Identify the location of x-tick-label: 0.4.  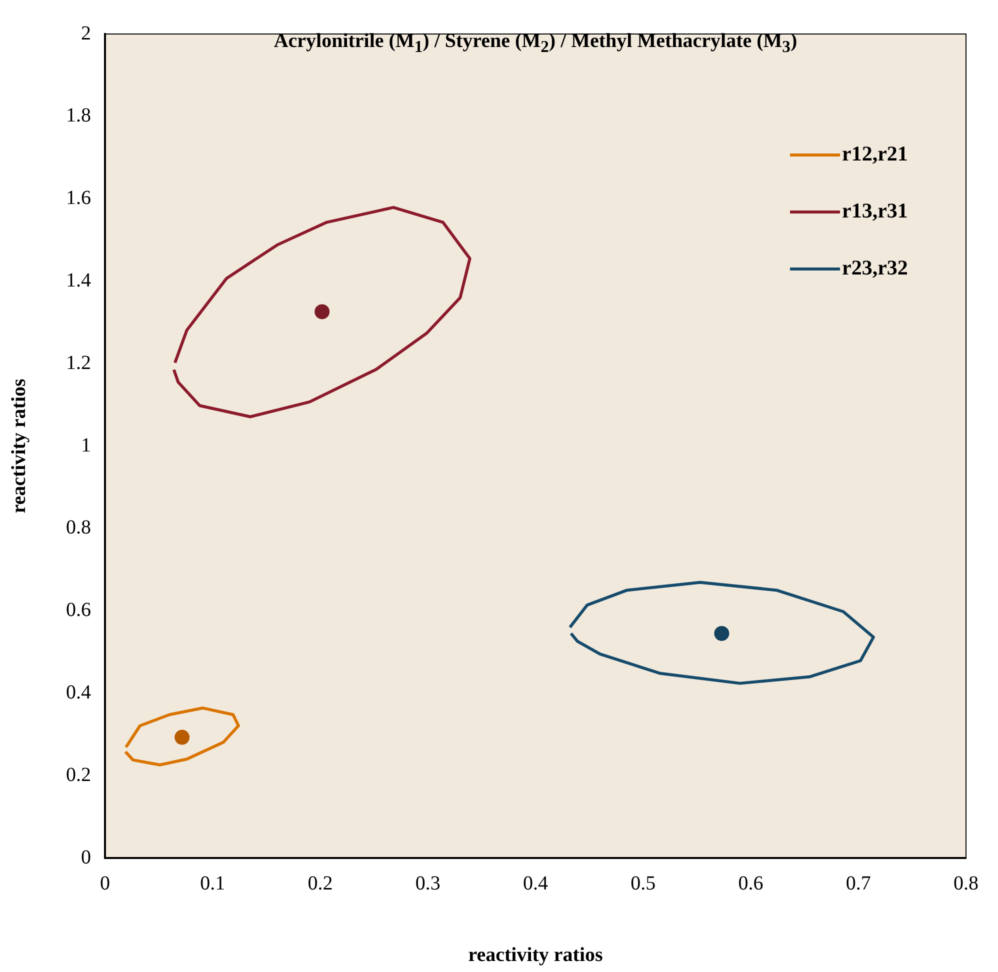
(535, 883).